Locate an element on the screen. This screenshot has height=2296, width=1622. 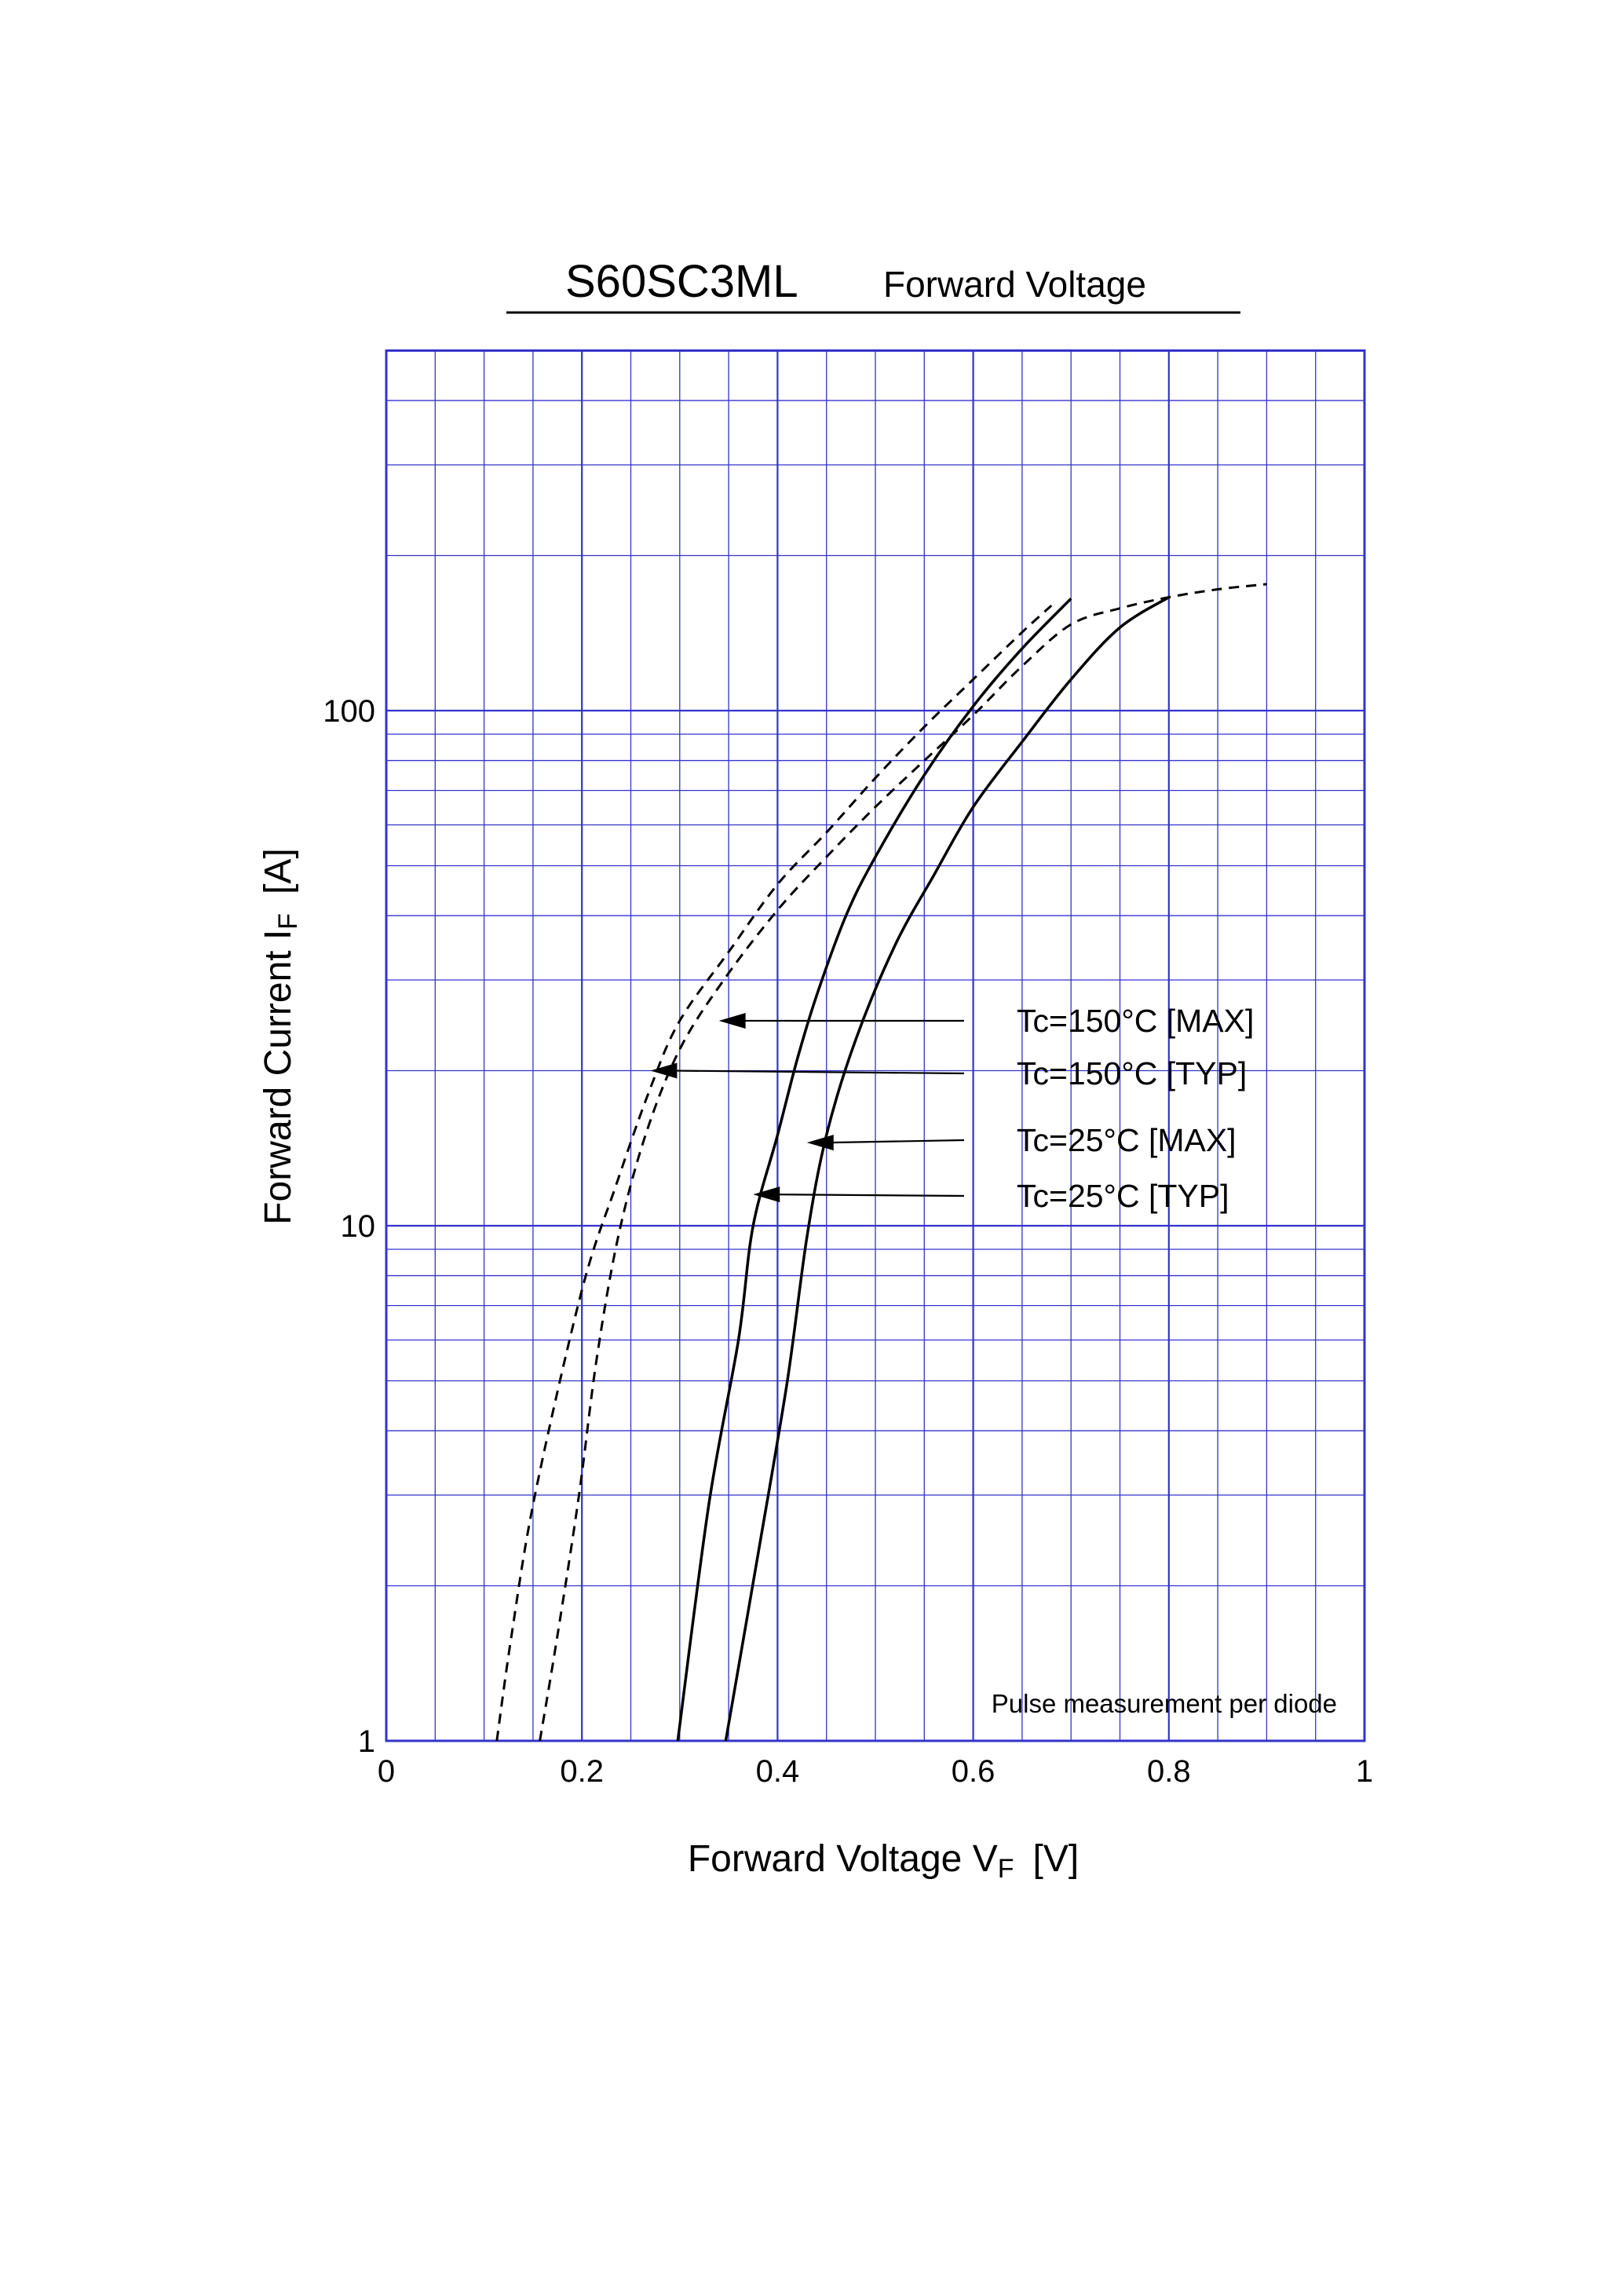
x-tick-label: 0 is located at coordinates (386, 1771).